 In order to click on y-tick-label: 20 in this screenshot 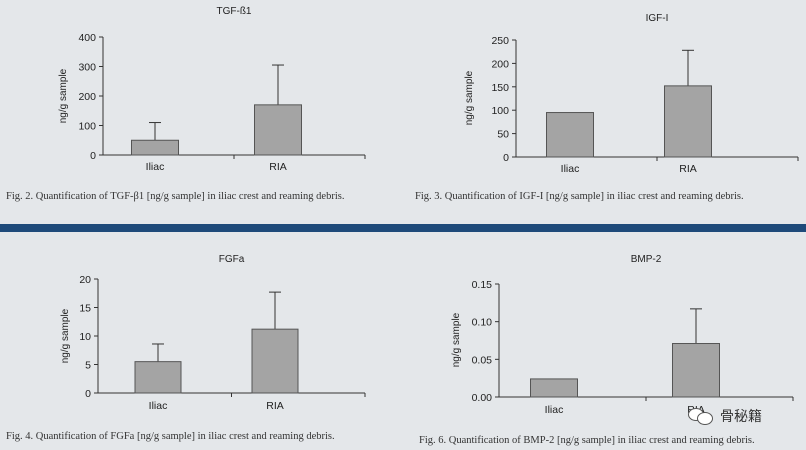, I will do `click(85, 280)`.